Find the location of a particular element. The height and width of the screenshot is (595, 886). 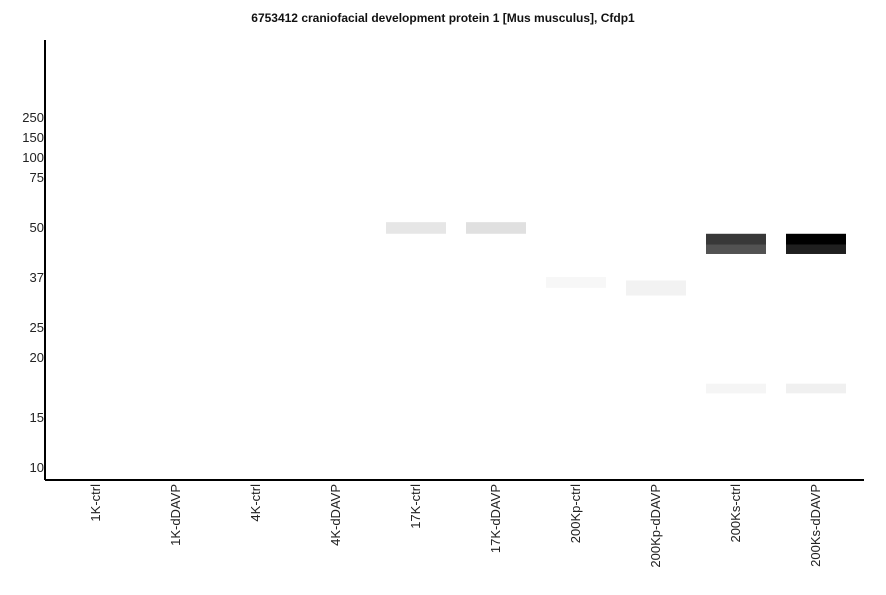

y-tick-label: 15 is located at coordinates (37, 417).